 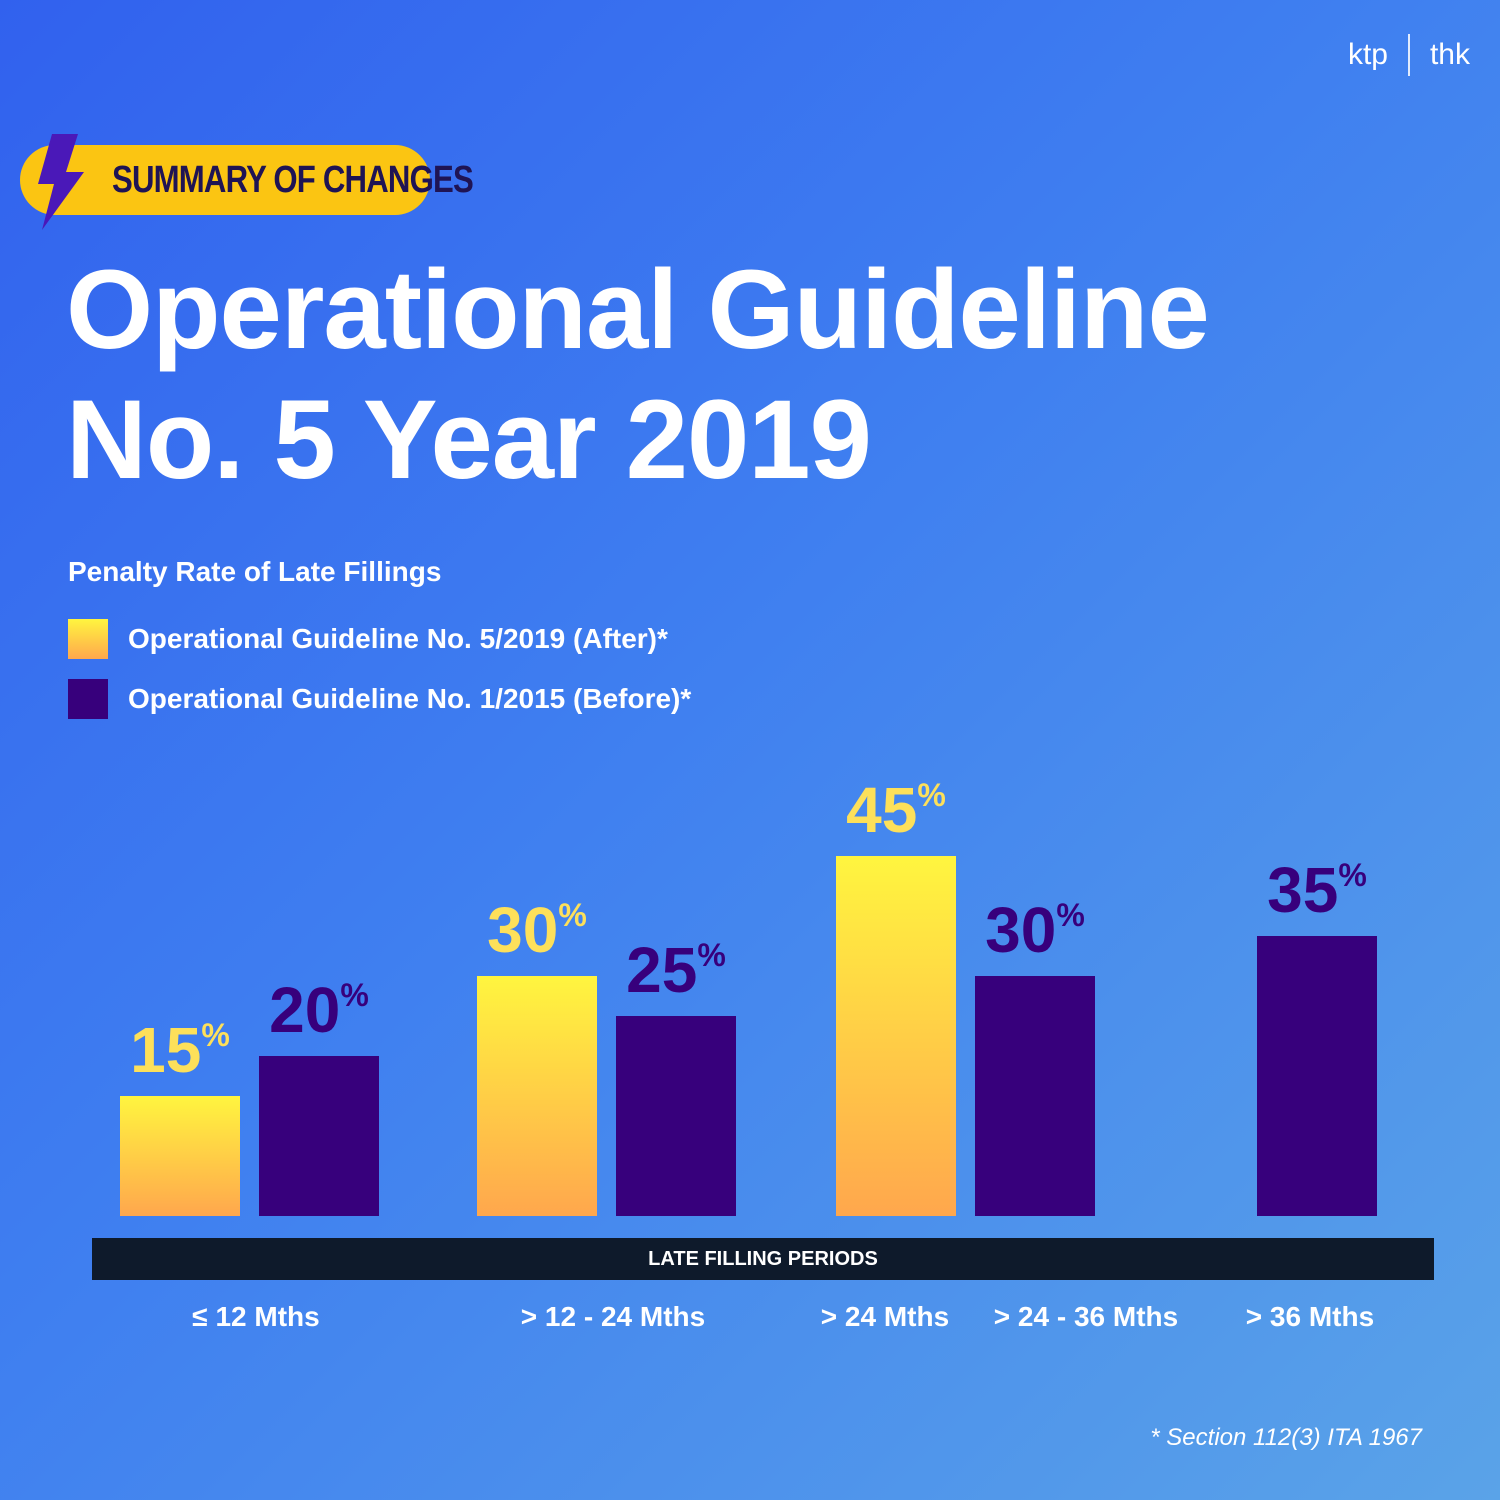 What do you see at coordinates (293, 180) in the screenshot?
I see `badge-label: SUMMARY OF CHANGES` at bounding box center [293, 180].